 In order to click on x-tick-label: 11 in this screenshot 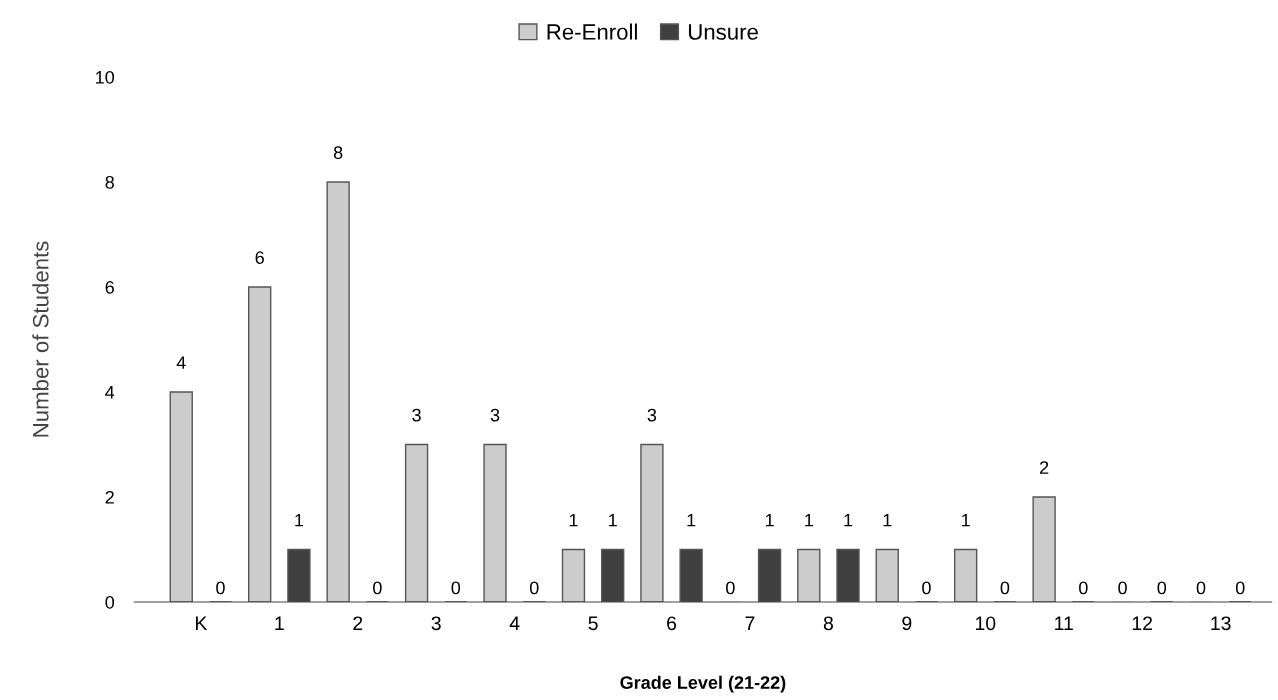, I will do `click(1064, 623)`.